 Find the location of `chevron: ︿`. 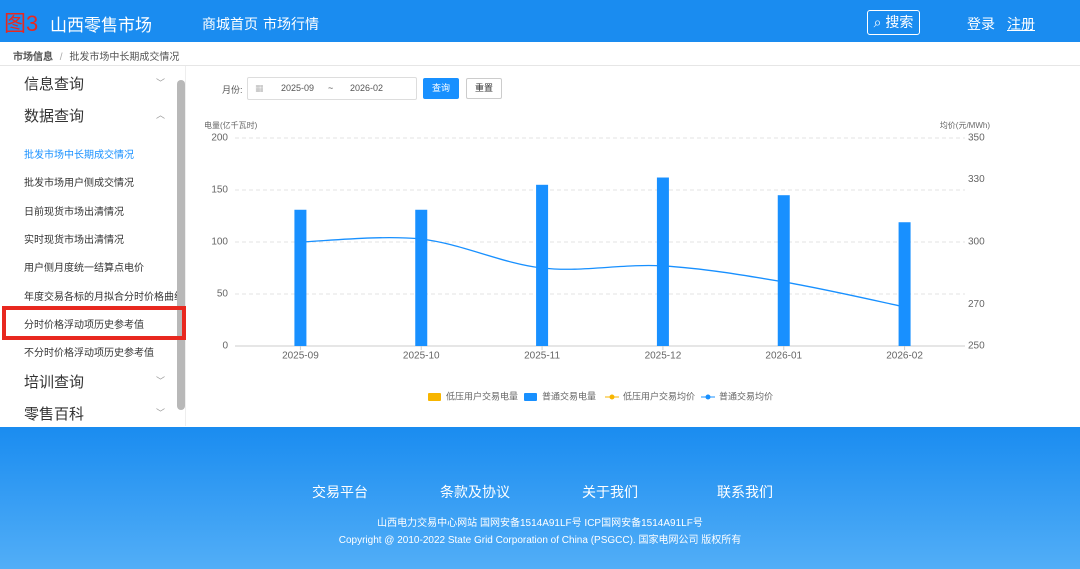

chevron: ︿ is located at coordinates (161, 115).